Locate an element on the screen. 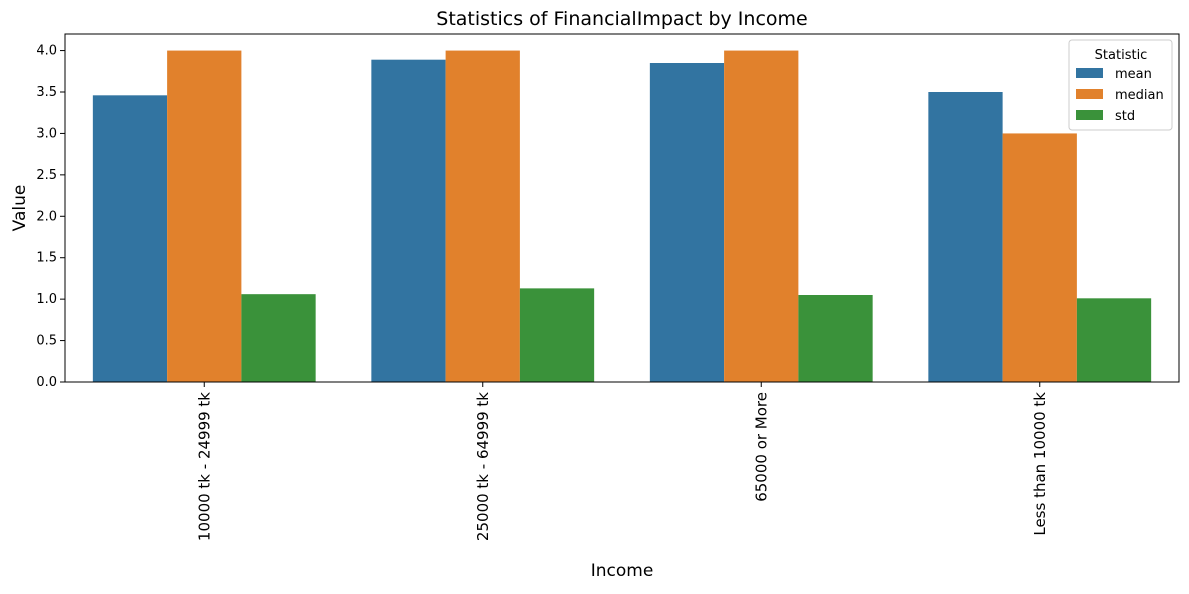 Image resolution: width=1189 pixels, height=594 pixels. x-tick-label-3: Less than 10000 tk is located at coordinates (1040, 464).